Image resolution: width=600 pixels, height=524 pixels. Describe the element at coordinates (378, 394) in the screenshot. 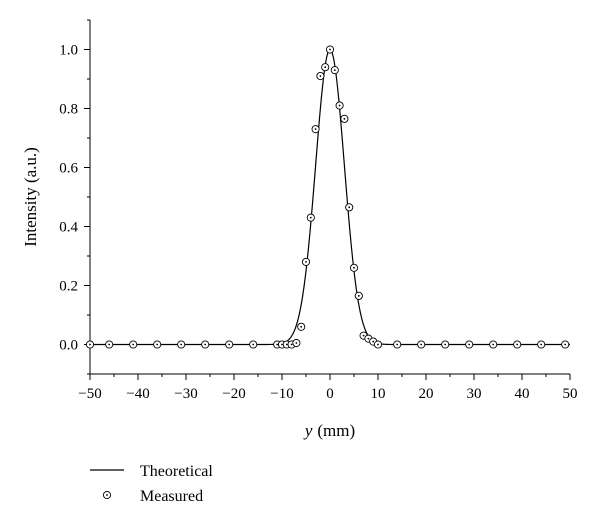

I see `x-tick-label: 10` at that location.